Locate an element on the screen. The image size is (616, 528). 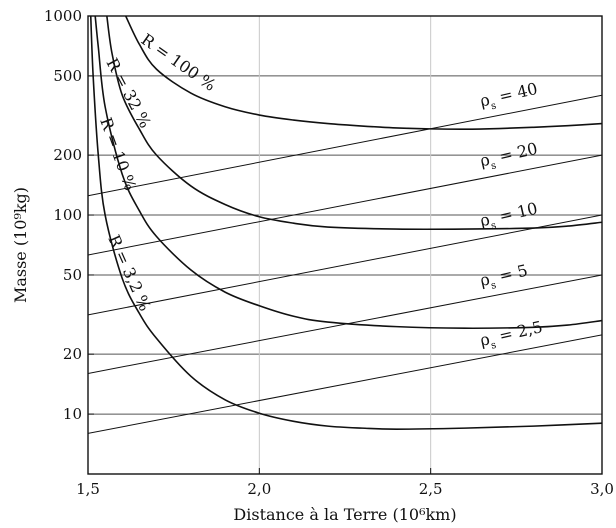
rho-value: = 40 is located at coordinates (515, 93).